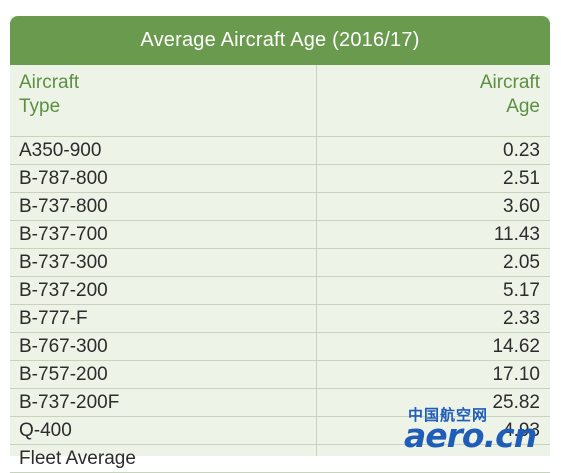  I want to click on watermark-cn-text: 中国航空网, so click(448, 415).